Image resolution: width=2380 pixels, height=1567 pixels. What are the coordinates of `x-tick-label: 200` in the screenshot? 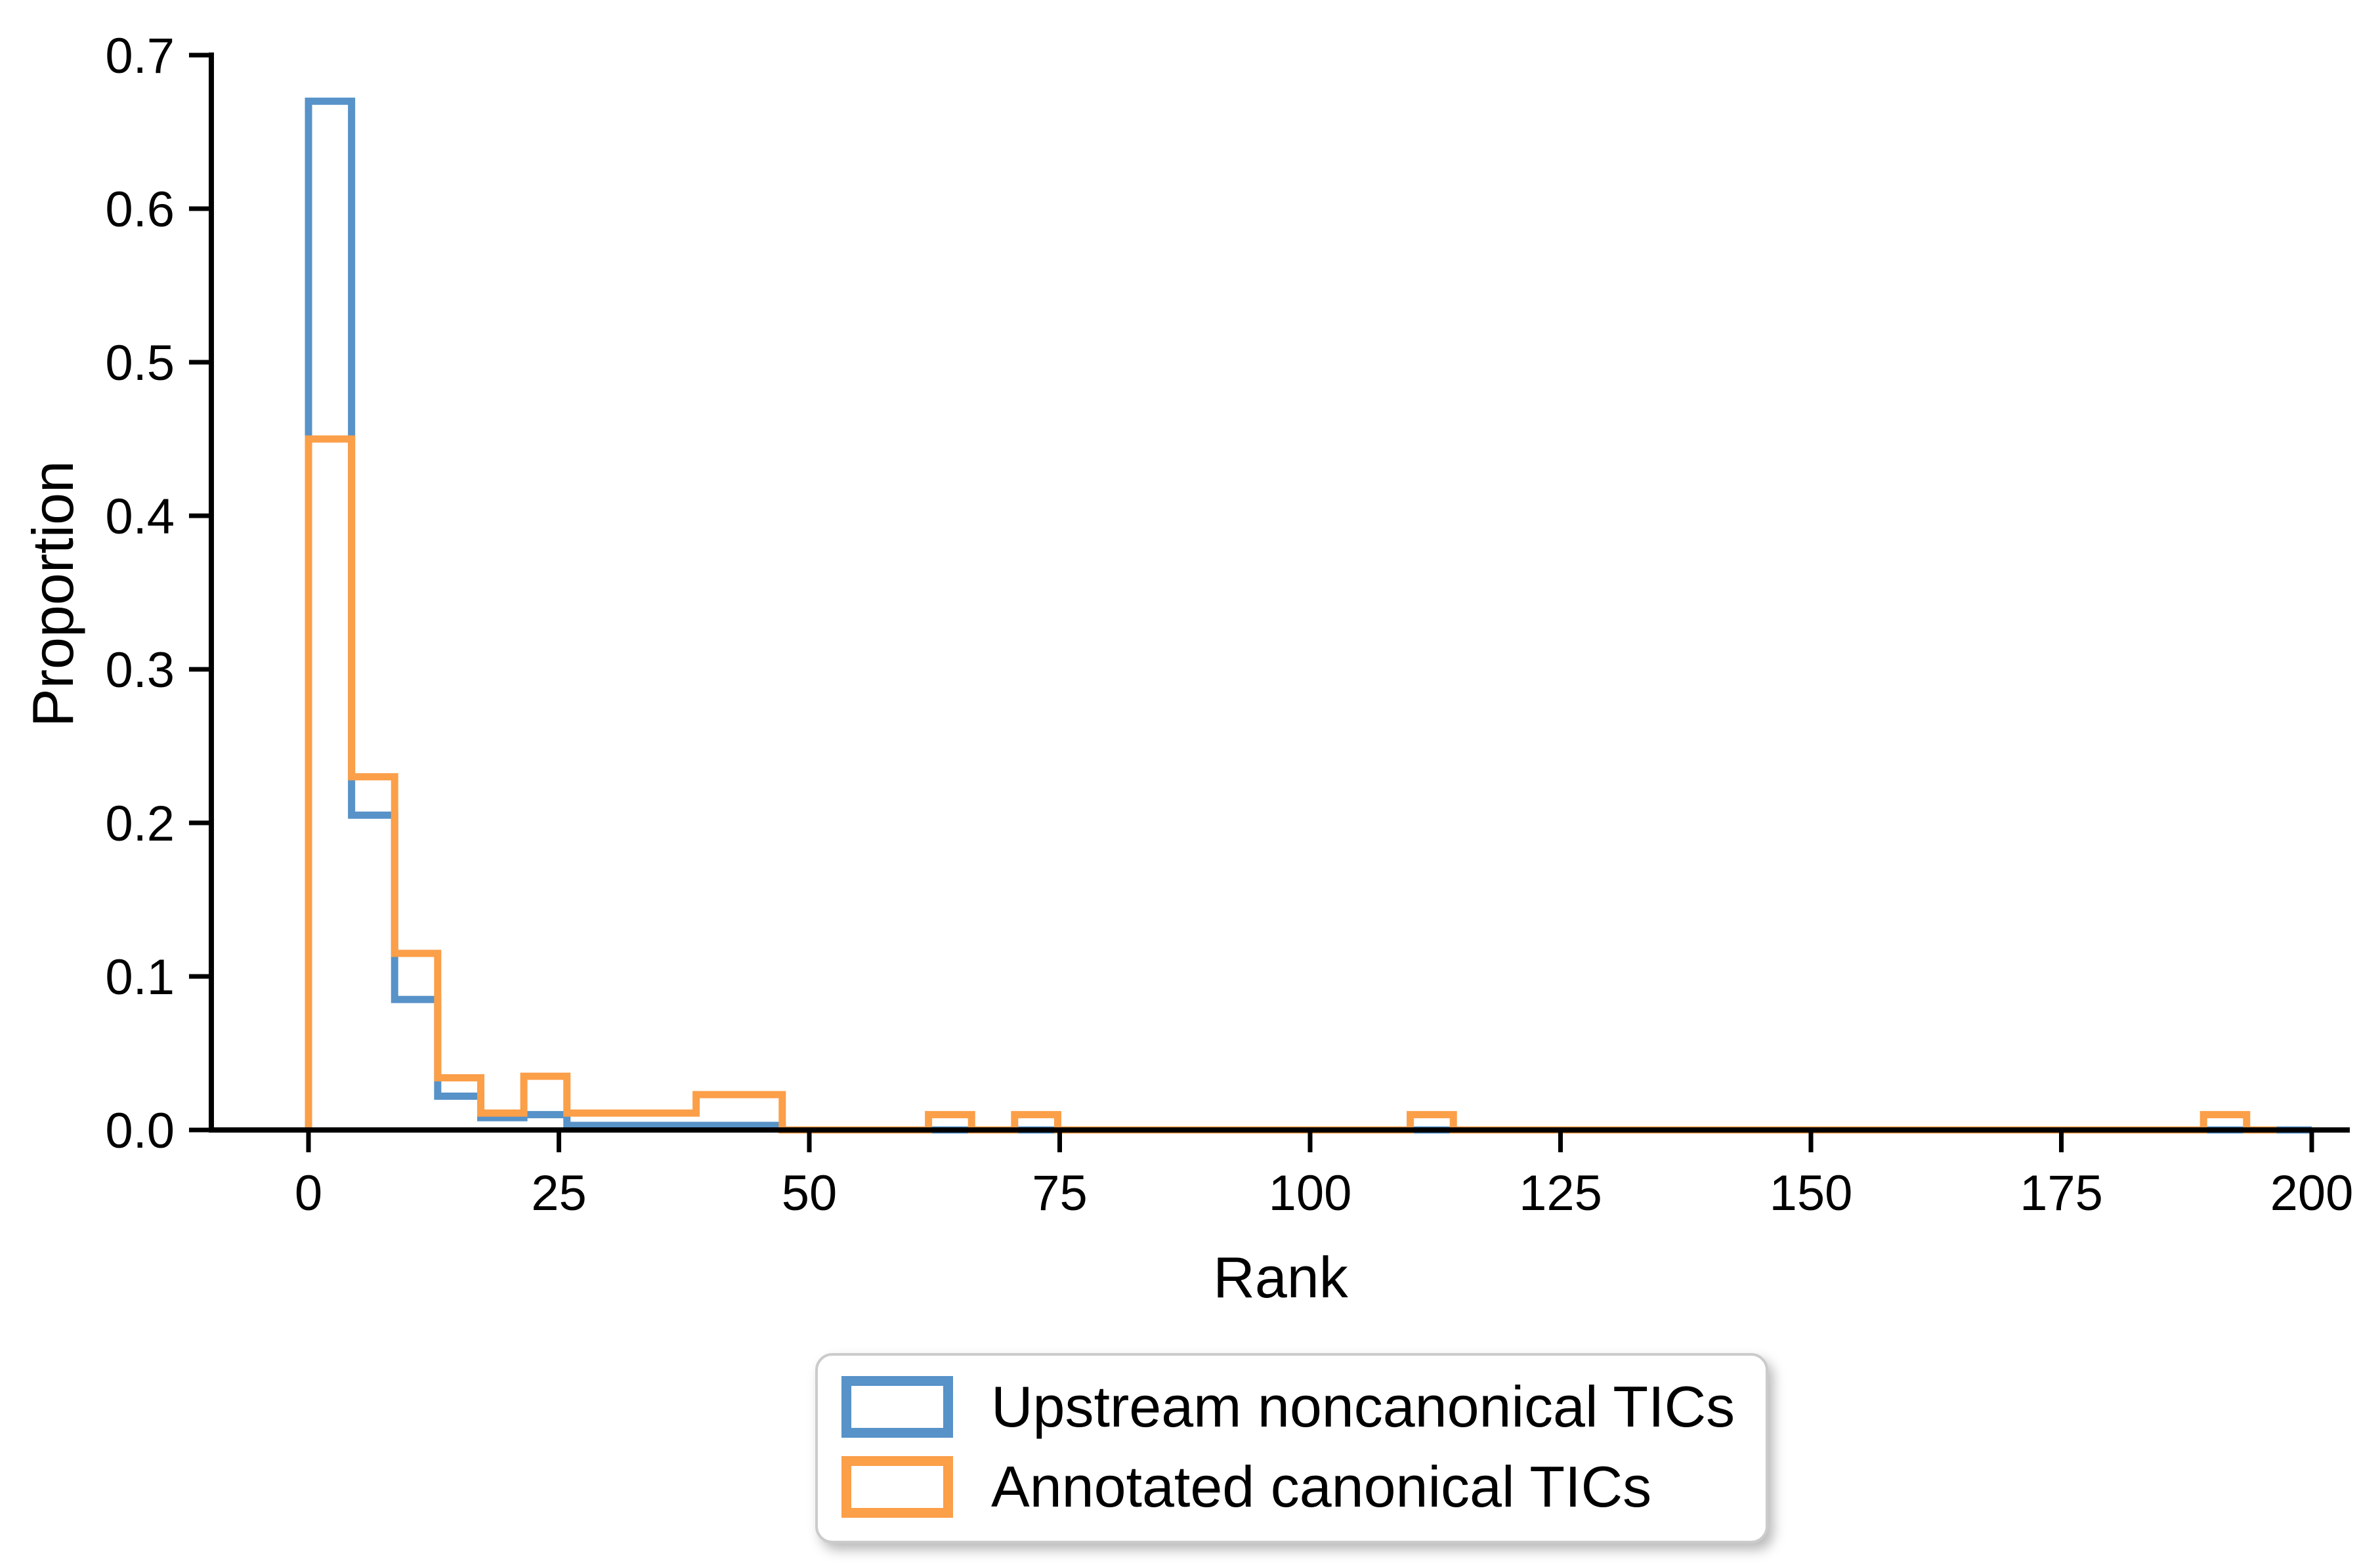 It's located at (2312, 1193).